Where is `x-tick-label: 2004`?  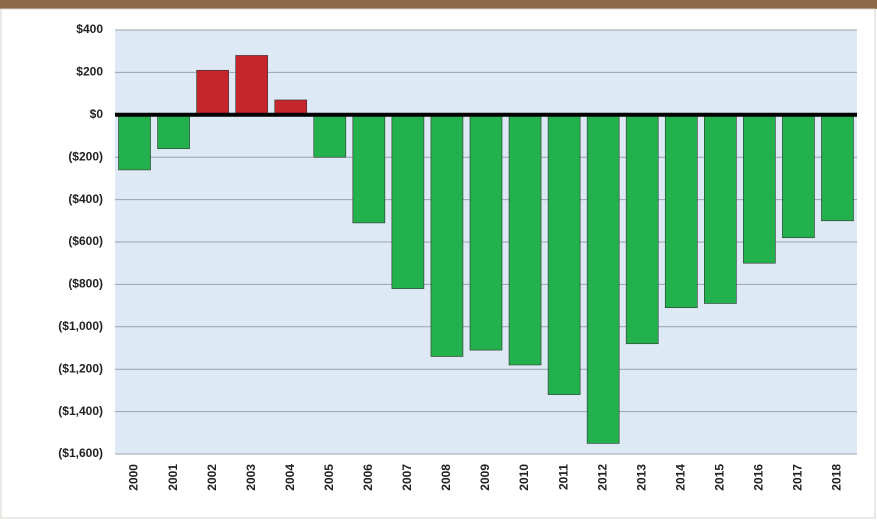 x-tick-label: 2004 is located at coordinates (290, 477).